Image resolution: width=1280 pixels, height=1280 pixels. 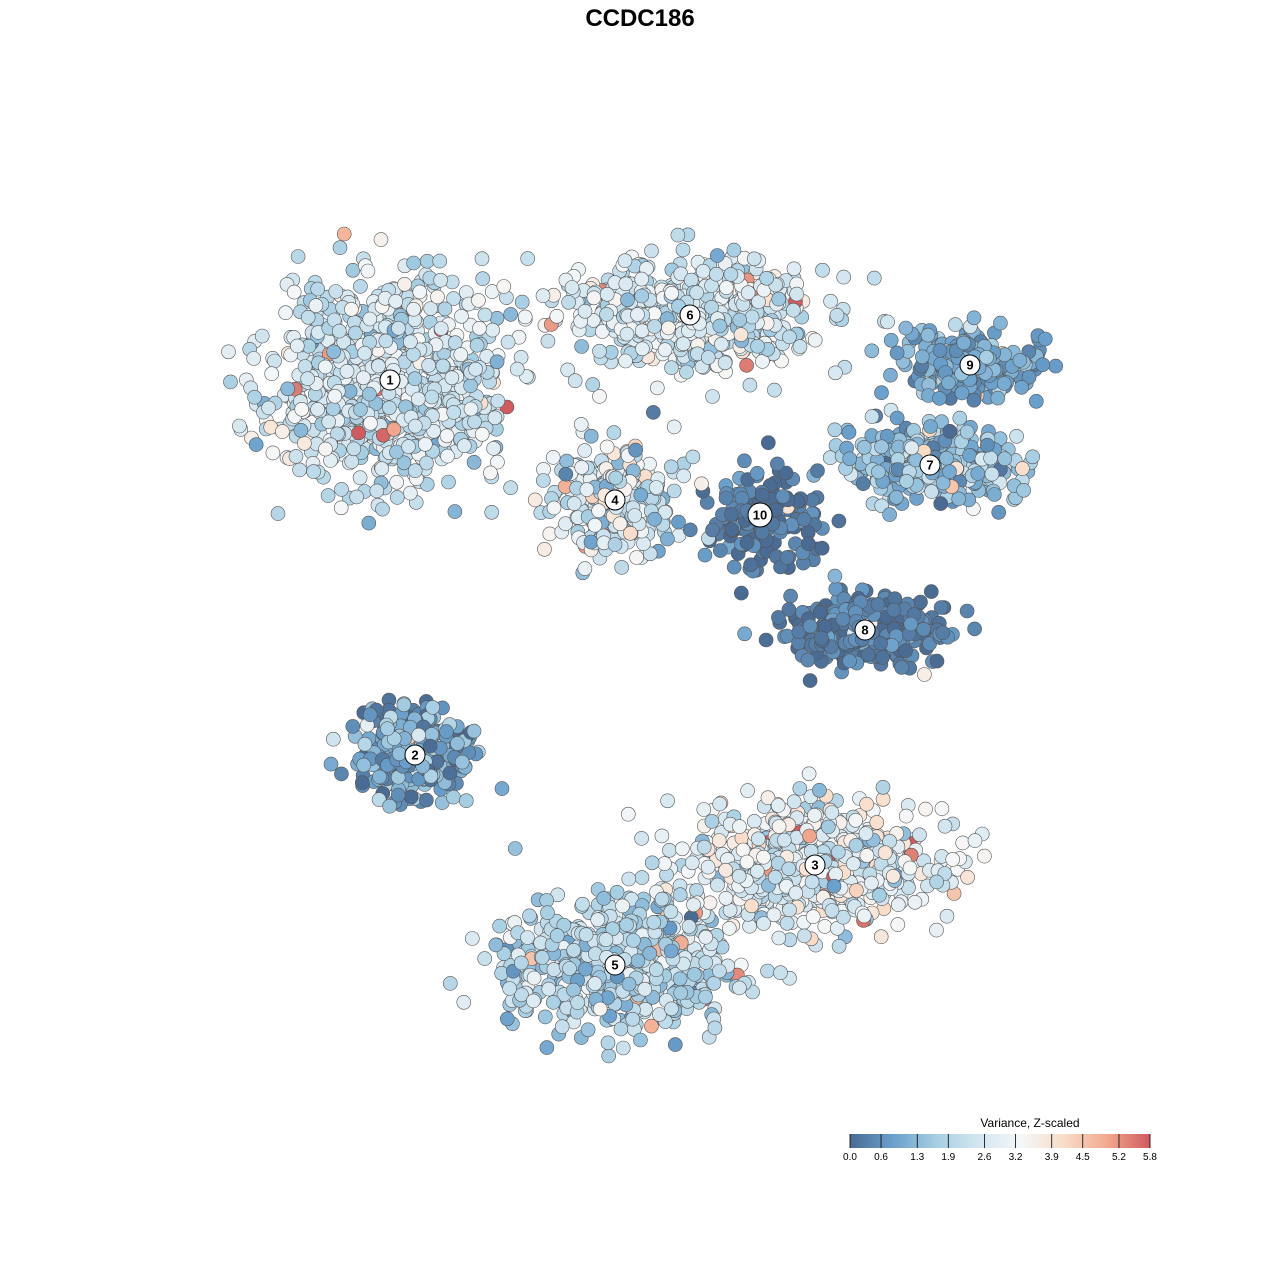 I want to click on colorbar-tick-label: 4.5, so click(x=1083, y=1157).